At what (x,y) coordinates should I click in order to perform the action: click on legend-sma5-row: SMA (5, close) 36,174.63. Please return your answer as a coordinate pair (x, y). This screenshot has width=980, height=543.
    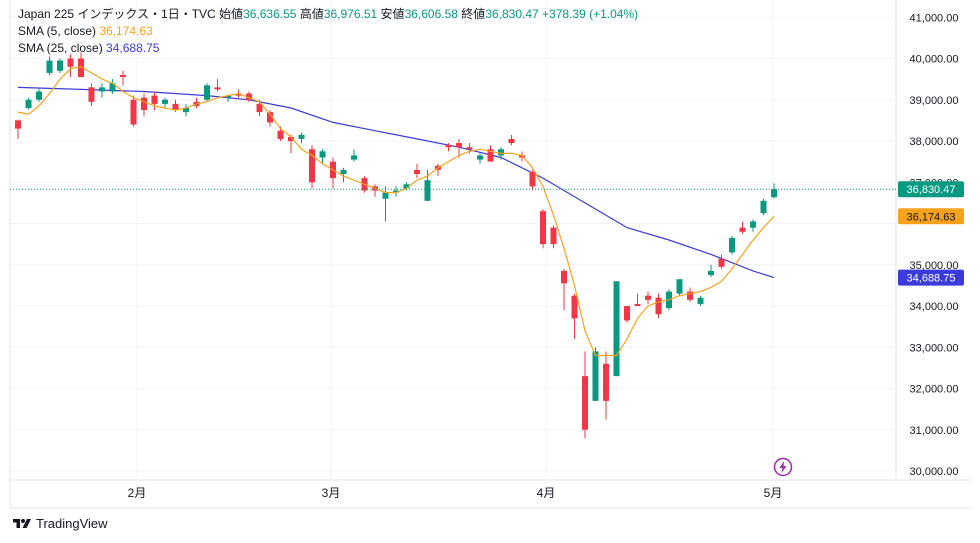
    Looking at the image, I should click on (328, 31).